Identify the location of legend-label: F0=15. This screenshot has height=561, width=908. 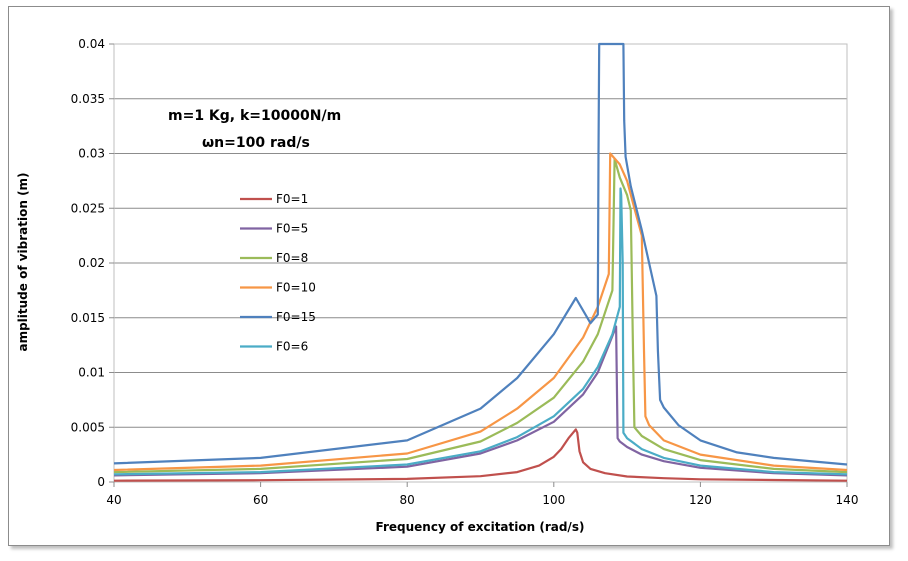
(296, 317).